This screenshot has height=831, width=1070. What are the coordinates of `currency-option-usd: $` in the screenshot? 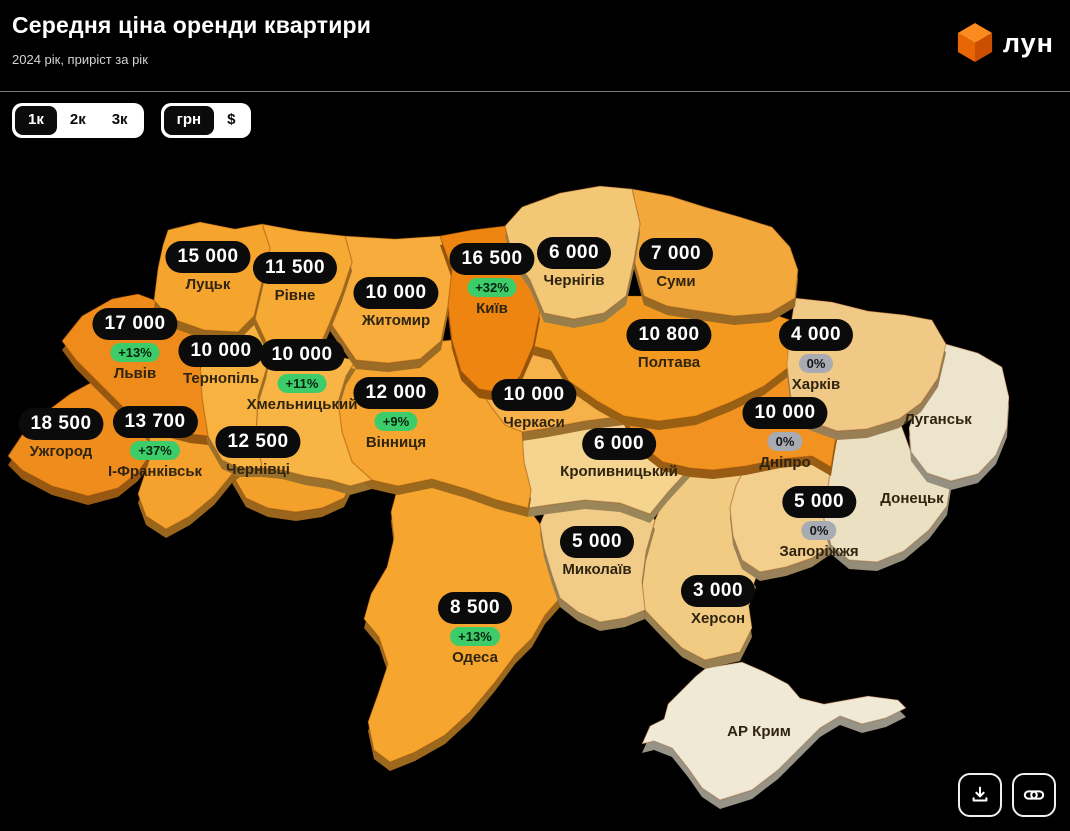 It's located at (231, 120).